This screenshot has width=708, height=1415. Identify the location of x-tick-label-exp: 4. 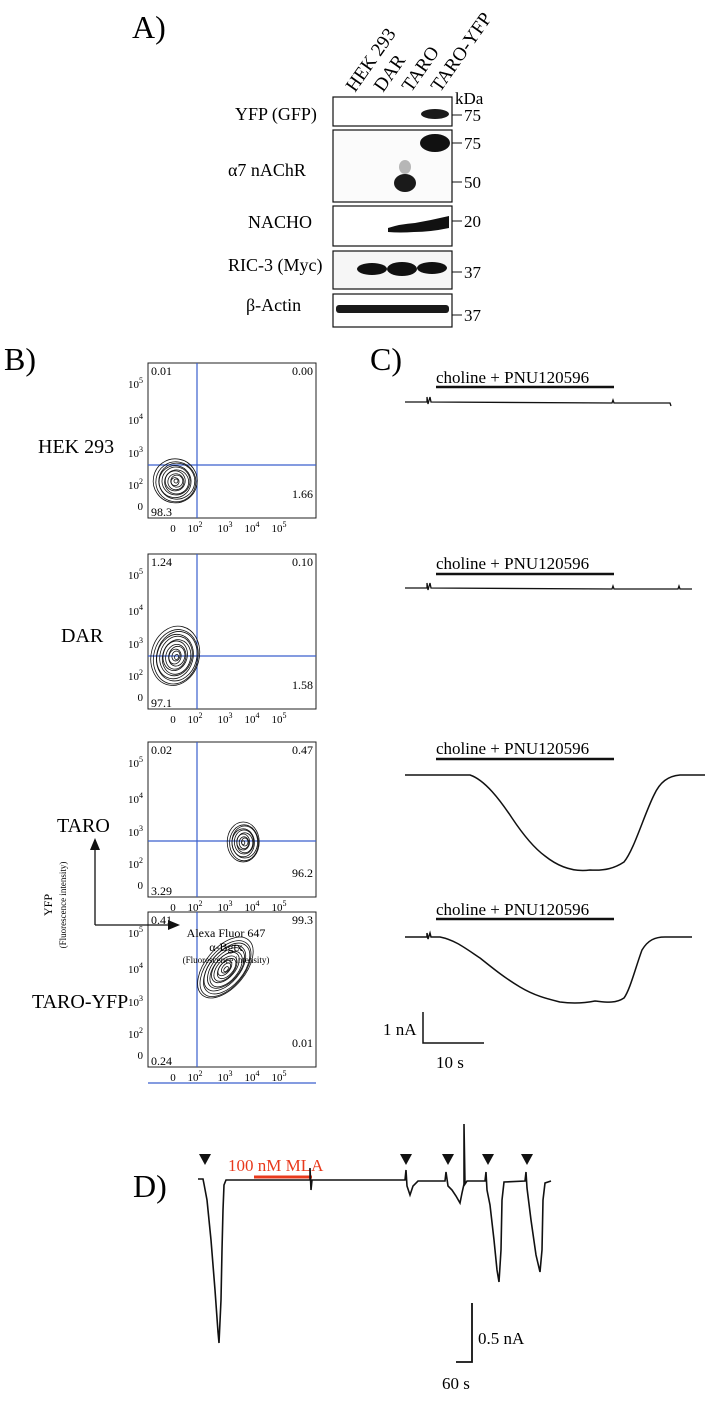
(258, 903).